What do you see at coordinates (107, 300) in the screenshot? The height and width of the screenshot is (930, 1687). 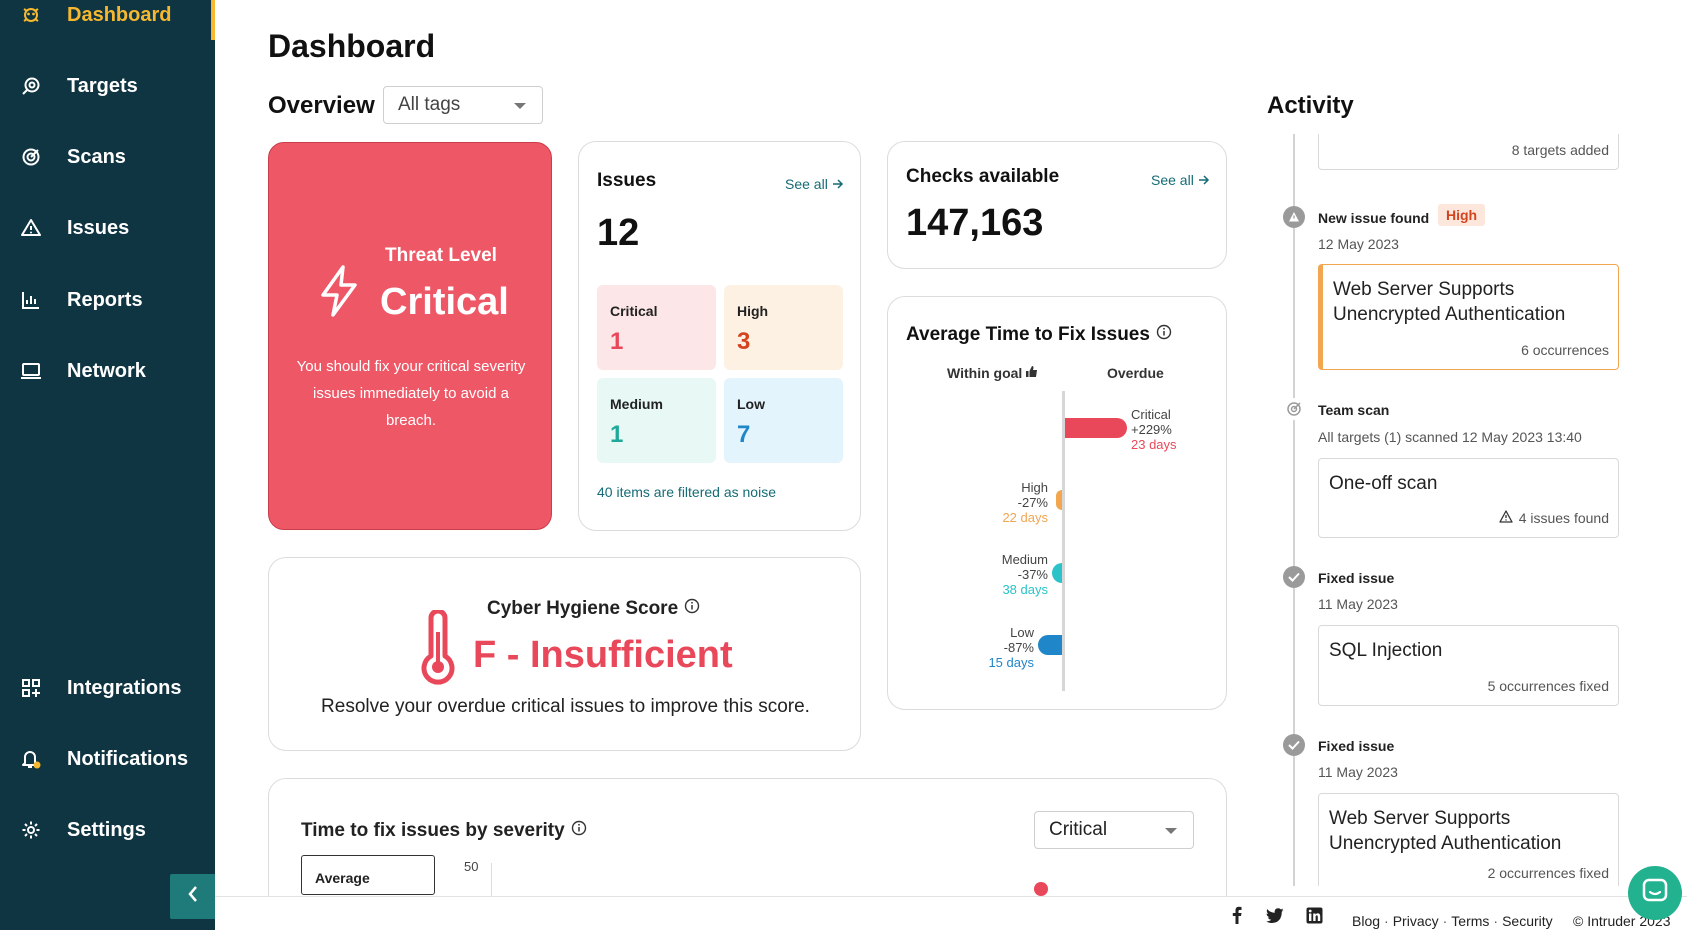 I see `sidebar-item-reports: Reports` at bounding box center [107, 300].